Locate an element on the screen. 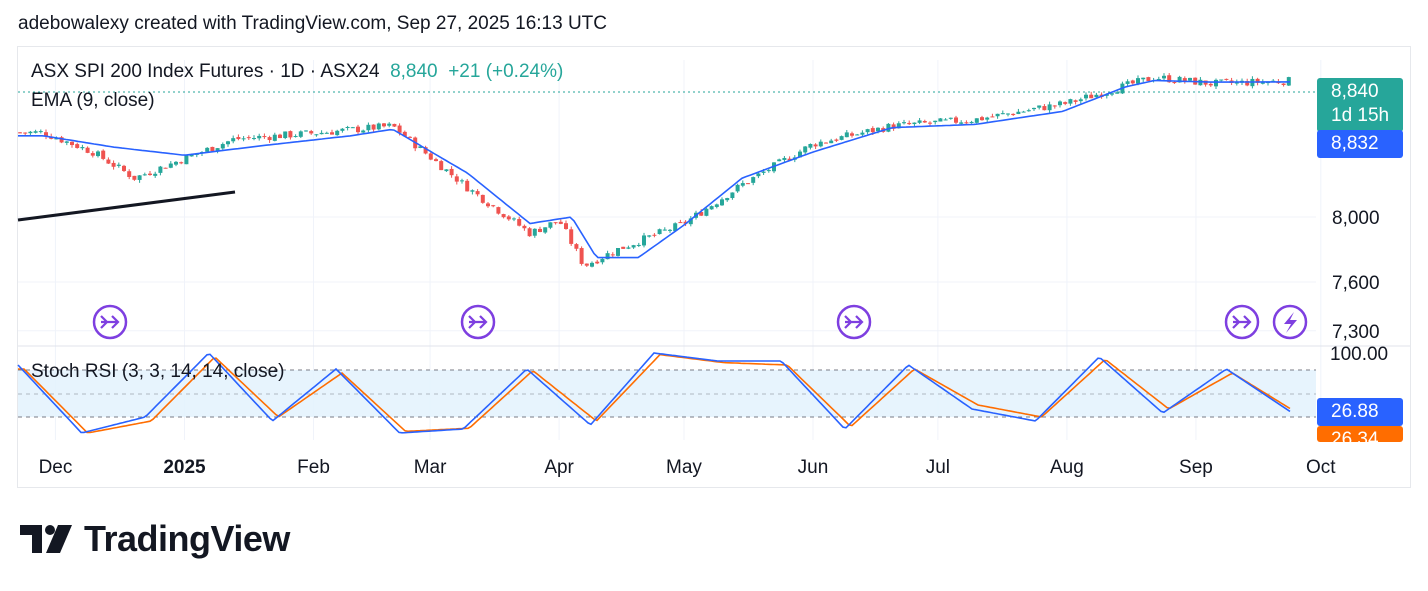 This screenshot has width=1428, height=591. ema-legend: EMA (9, close) is located at coordinates (93, 100).